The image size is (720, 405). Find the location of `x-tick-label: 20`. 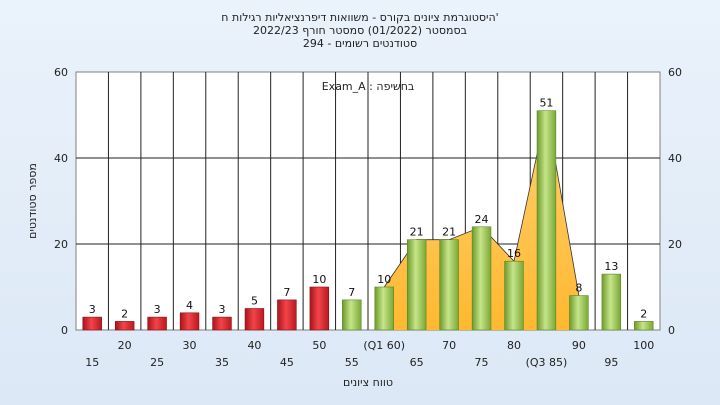

x-tick-label: 20 is located at coordinates (125, 345).